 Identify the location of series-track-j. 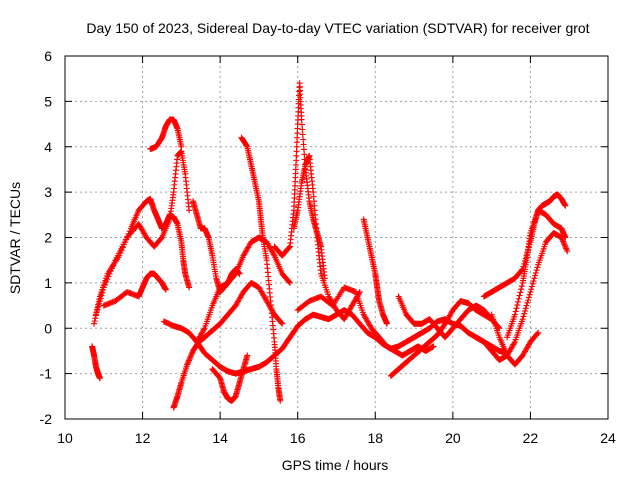
(230, 378).